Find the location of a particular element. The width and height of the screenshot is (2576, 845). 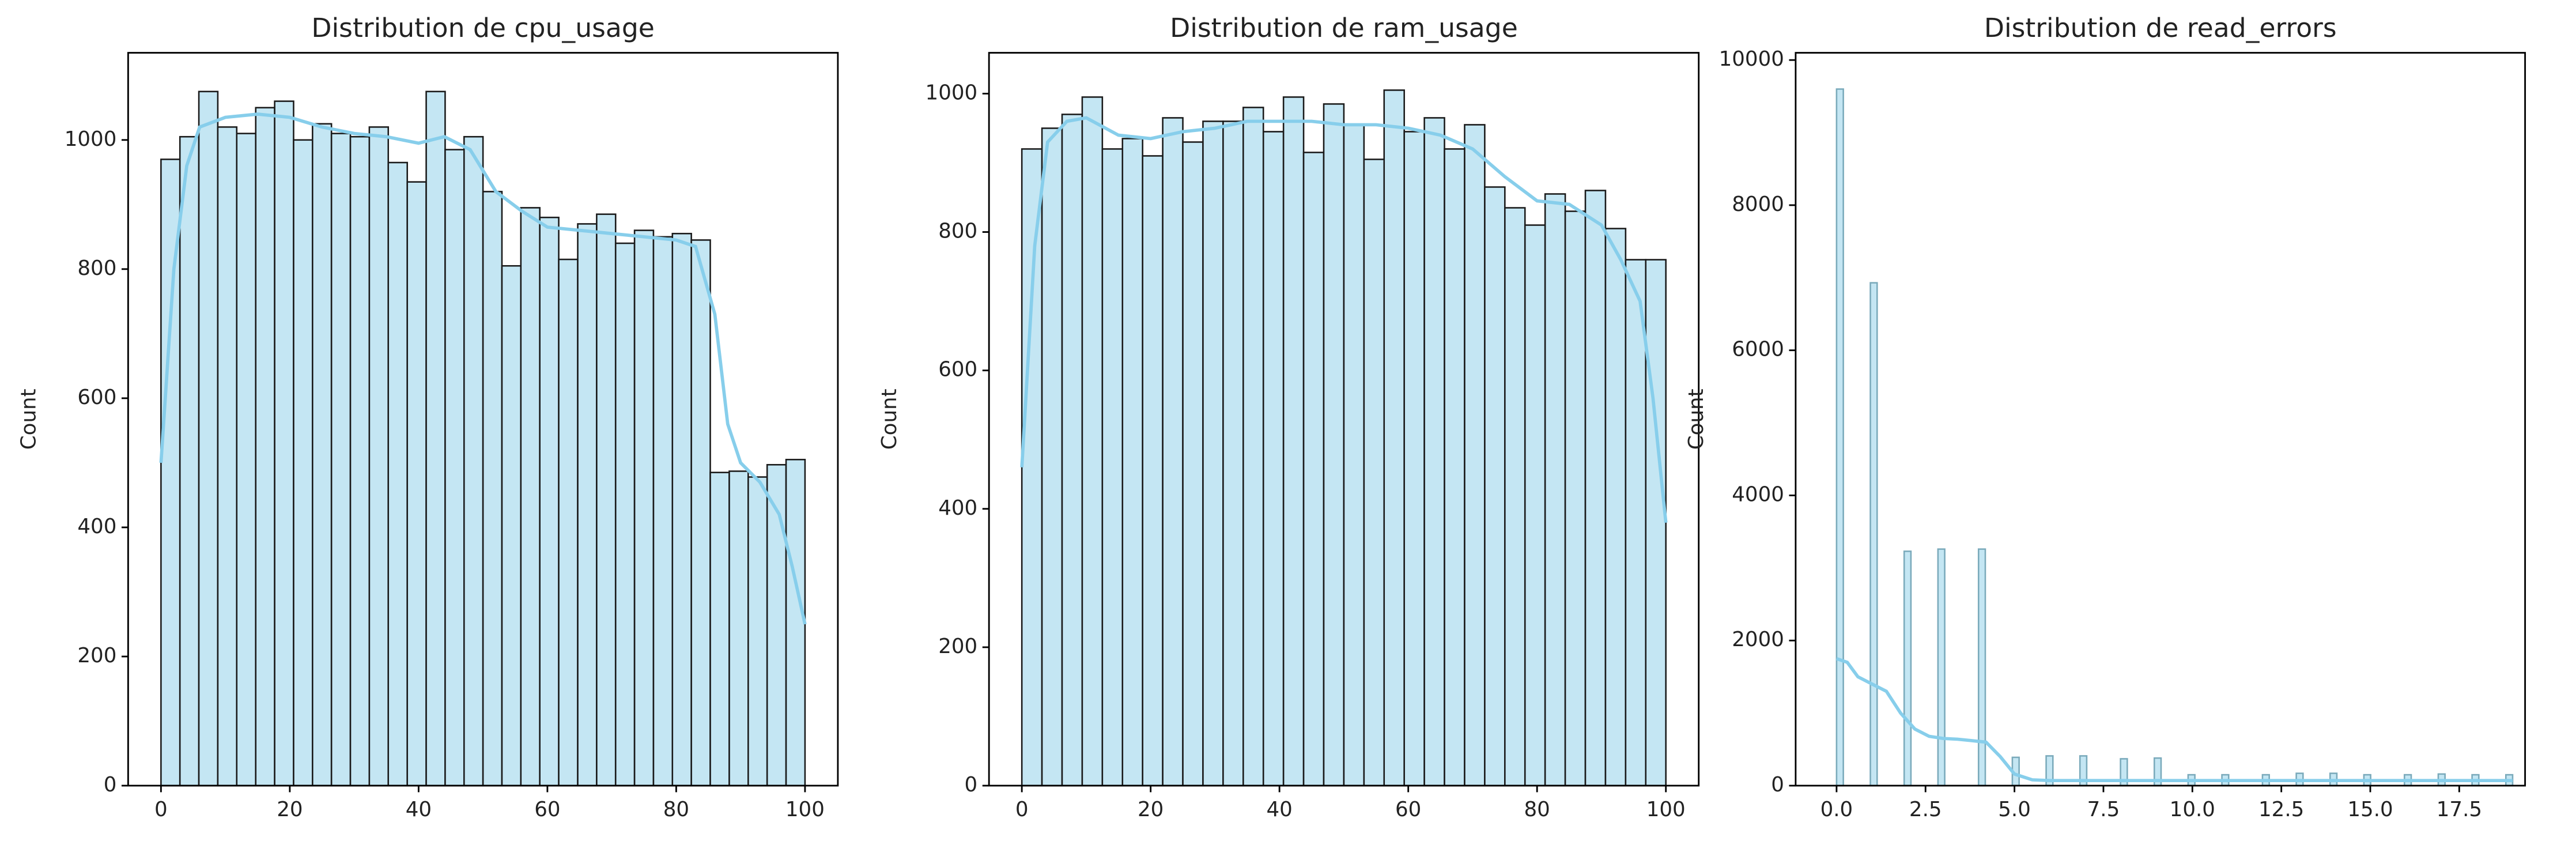

chart-title: Distribution de cpu_usage is located at coordinates (482, 28).